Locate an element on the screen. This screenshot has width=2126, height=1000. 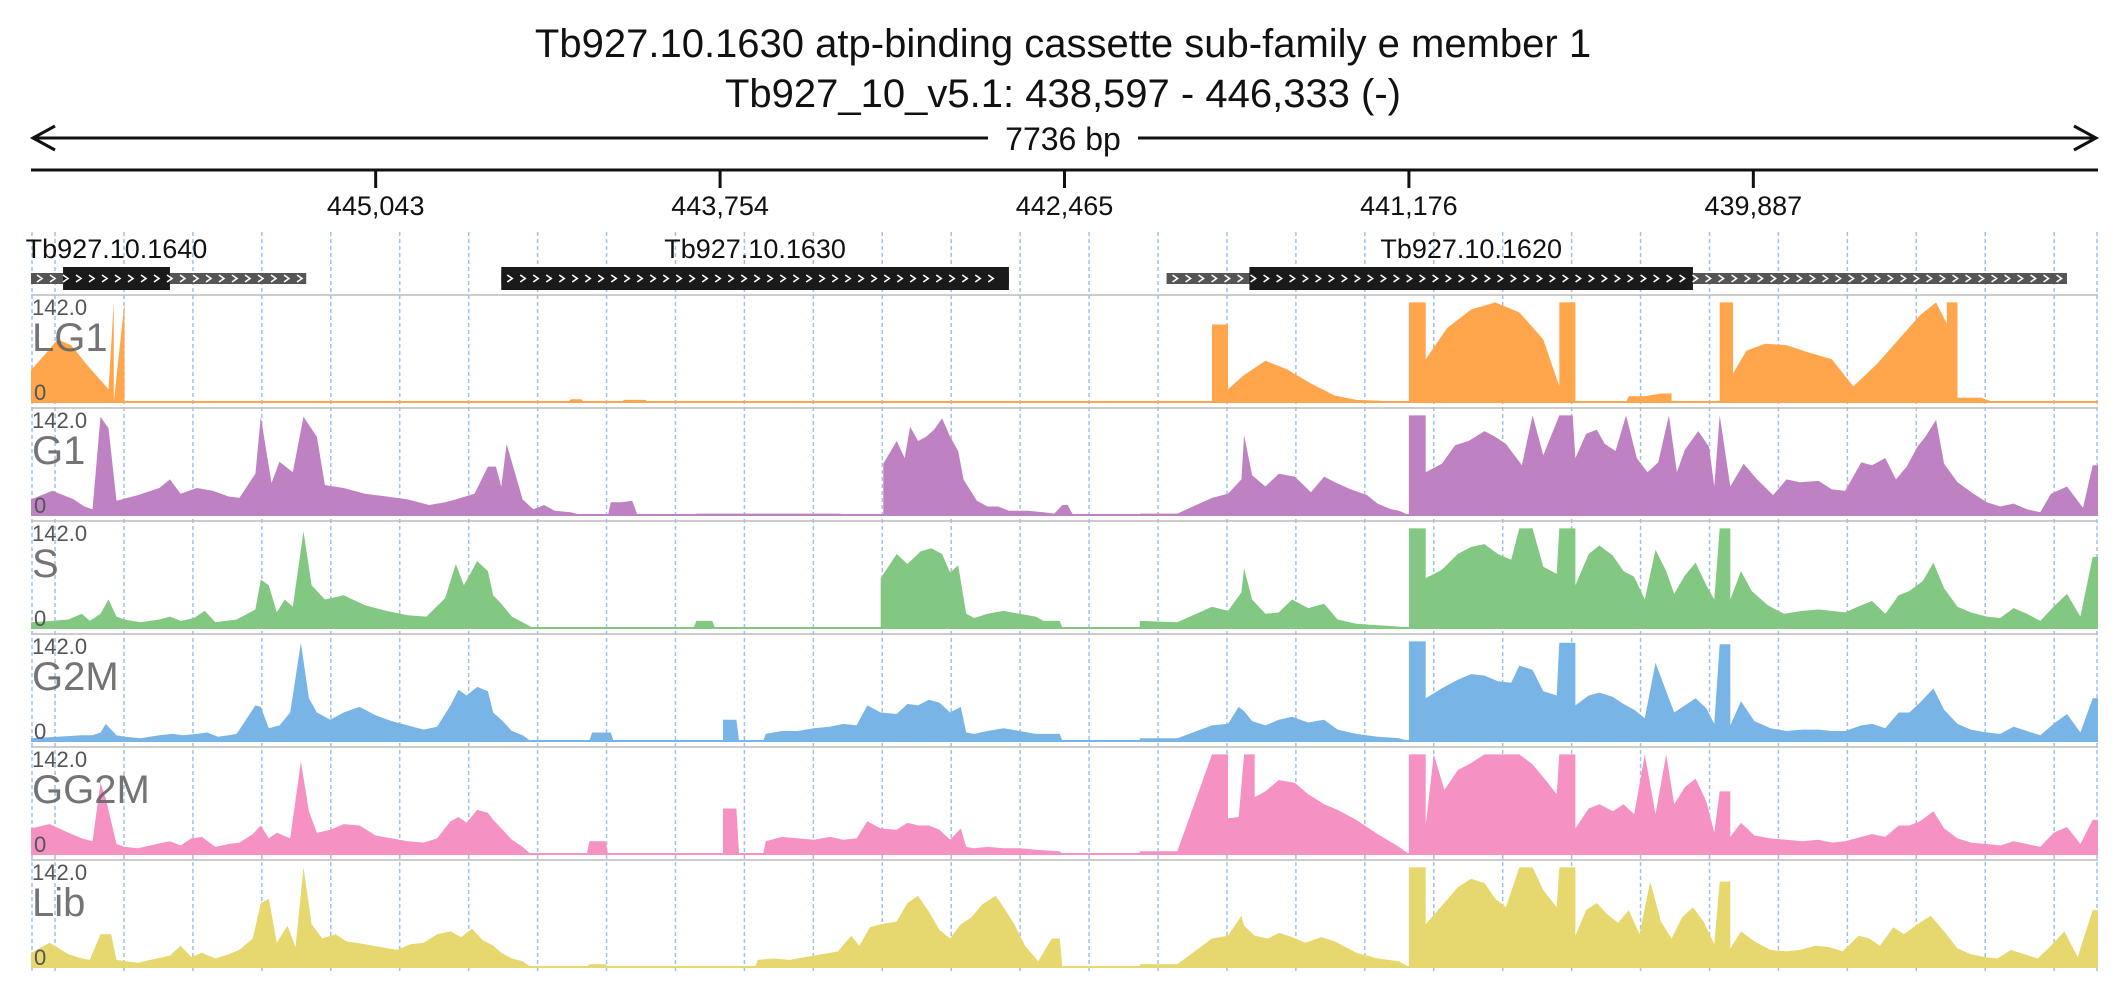
coverage-track: 142.0 0 LG1 is located at coordinates (1064, 349).